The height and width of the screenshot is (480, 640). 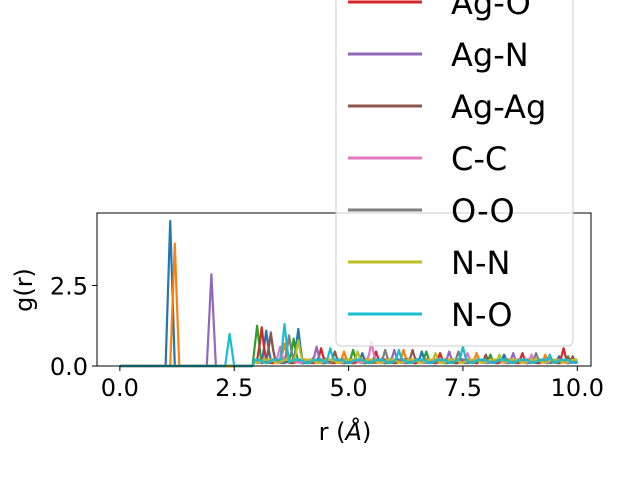 What do you see at coordinates (480, 263) in the screenshot?
I see `legend-label: N-N` at bounding box center [480, 263].